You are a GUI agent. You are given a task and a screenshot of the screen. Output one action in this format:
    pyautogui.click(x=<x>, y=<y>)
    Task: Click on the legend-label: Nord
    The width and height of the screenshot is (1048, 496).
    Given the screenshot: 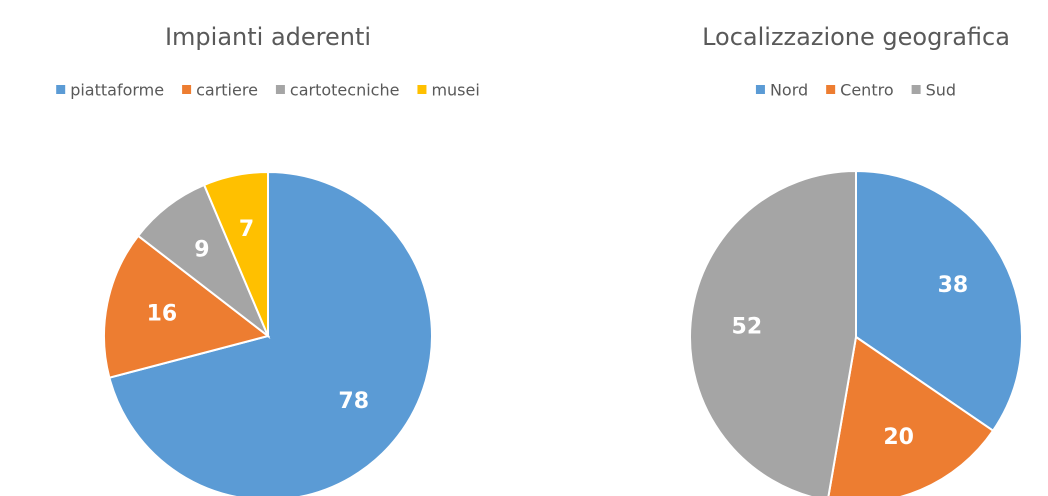 What is the action you would take?
    pyautogui.click(x=789, y=90)
    